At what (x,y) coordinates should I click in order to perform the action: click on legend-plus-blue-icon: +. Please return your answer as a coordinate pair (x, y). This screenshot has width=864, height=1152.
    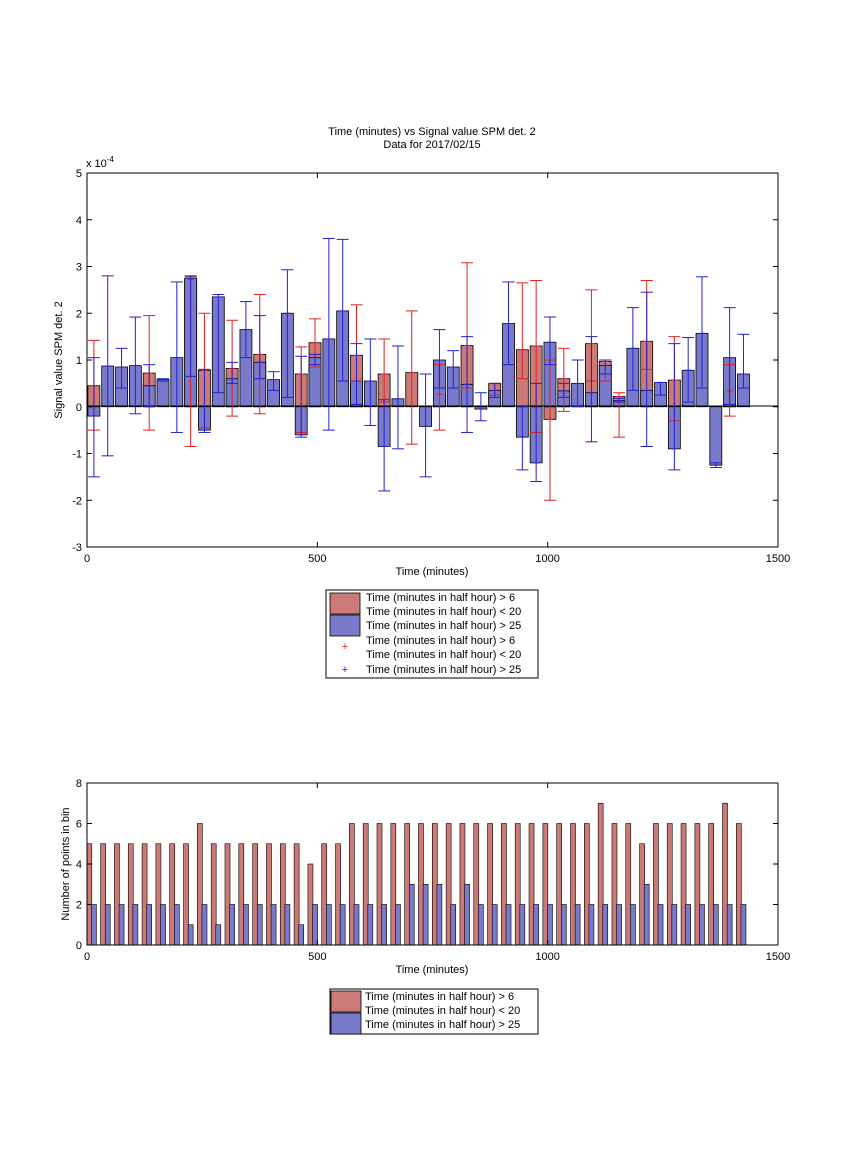
    Looking at the image, I should click on (345, 670).